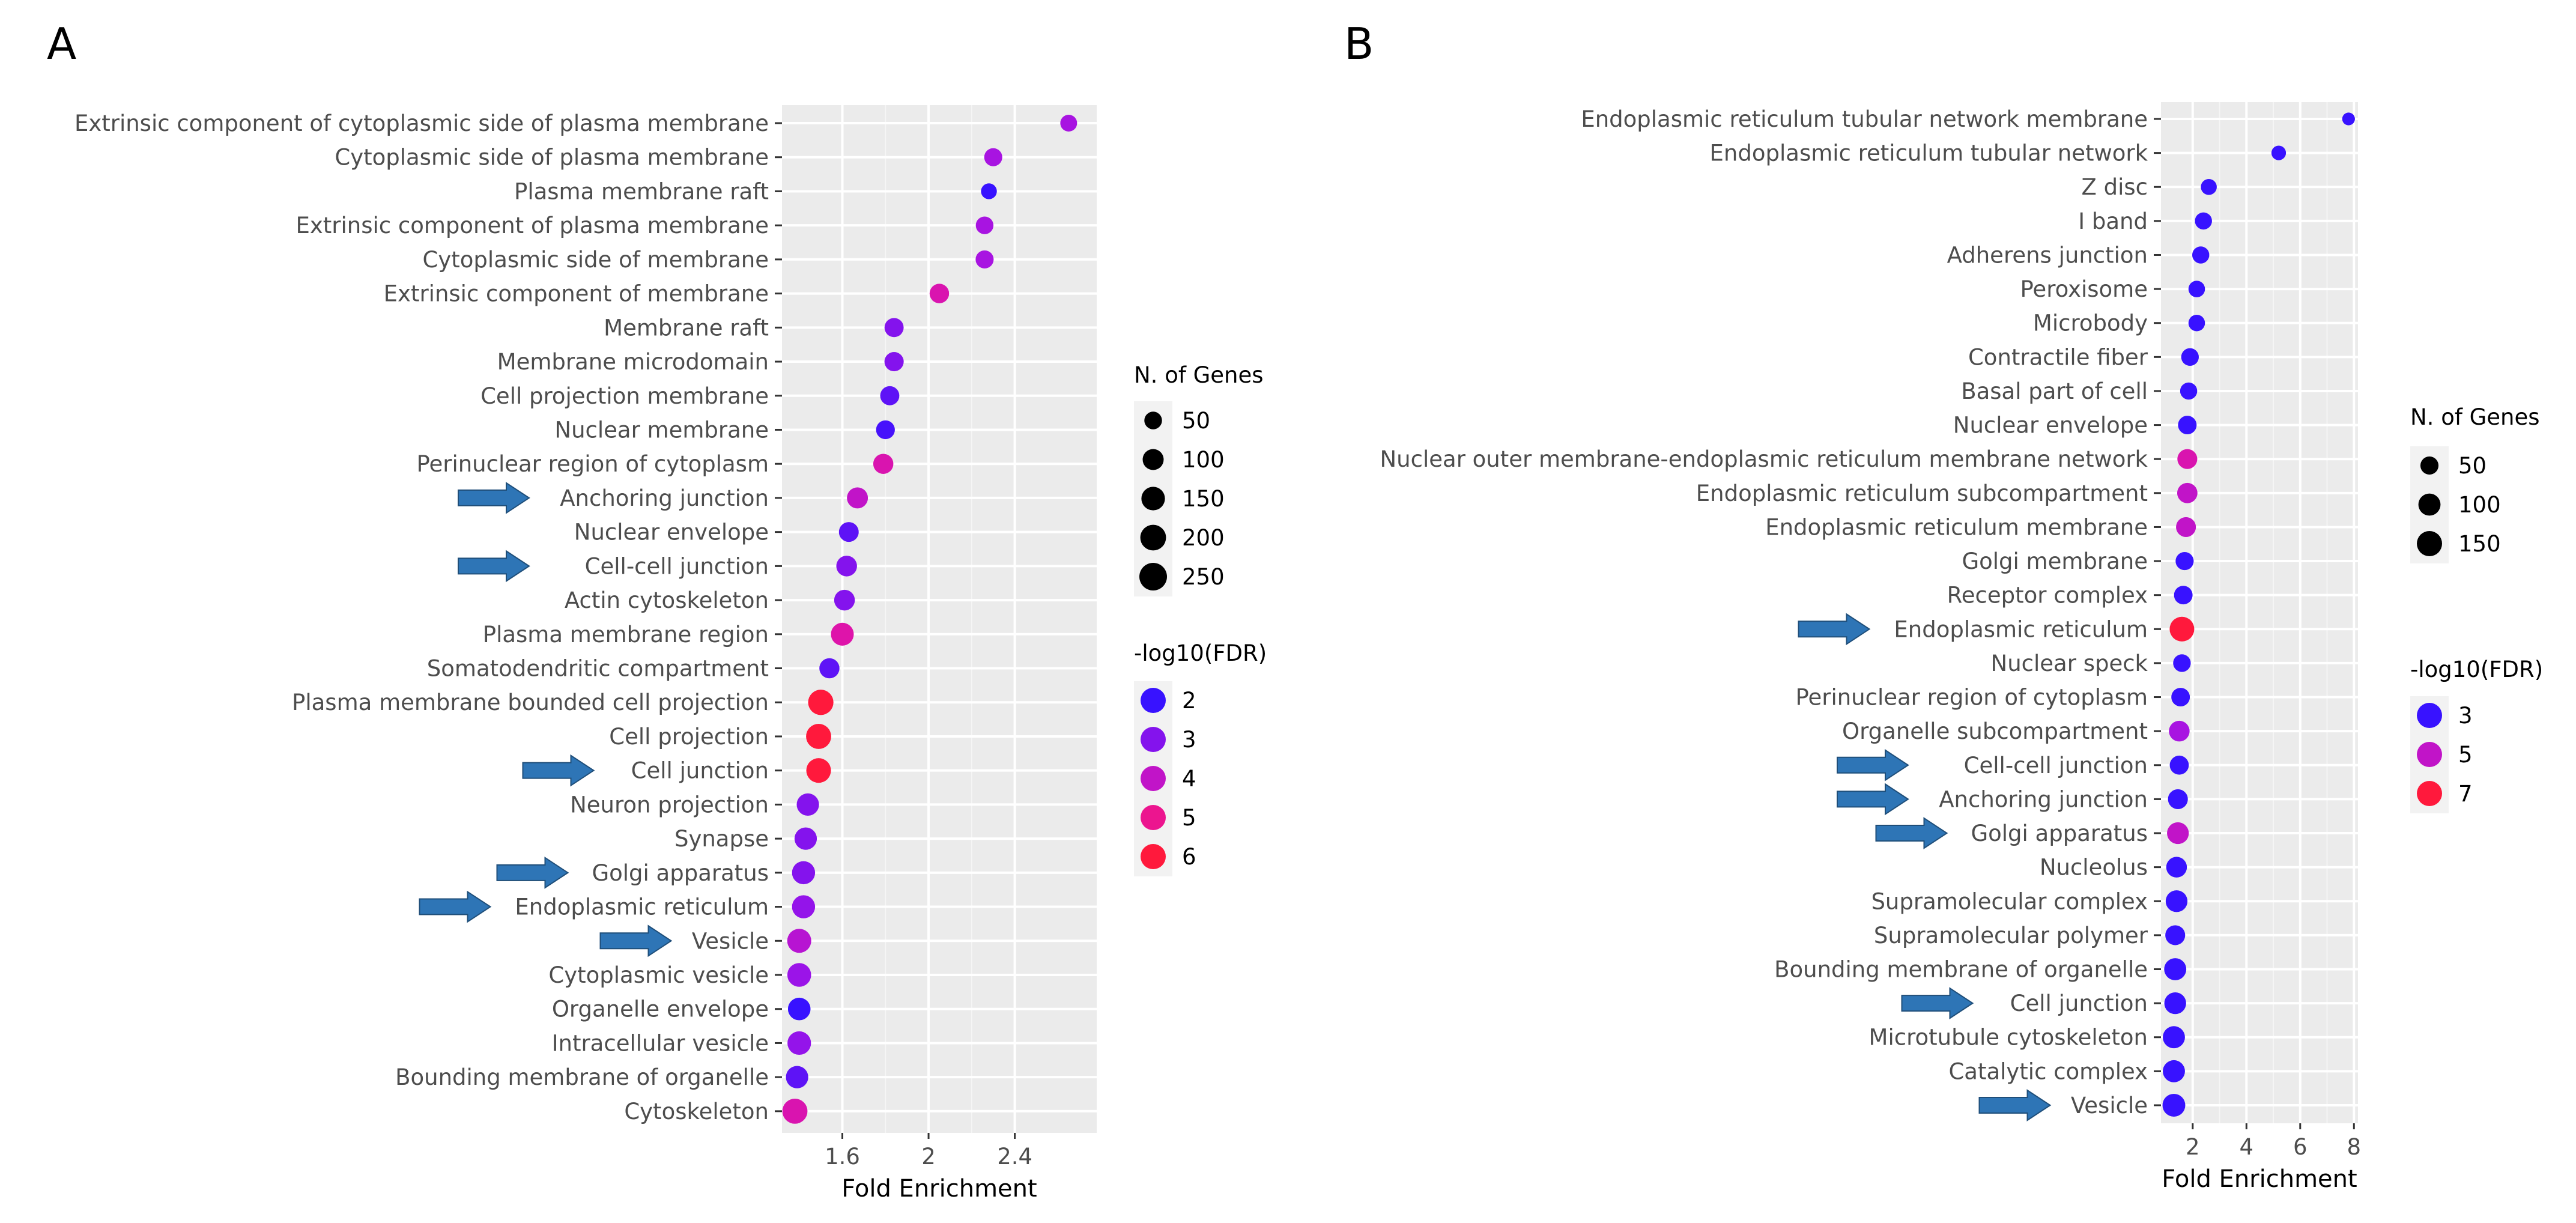 Image resolution: width=2576 pixels, height=1223 pixels. Describe the element at coordinates (2189, 391) in the screenshot. I see `data-point-basal-part-of-cell` at that location.